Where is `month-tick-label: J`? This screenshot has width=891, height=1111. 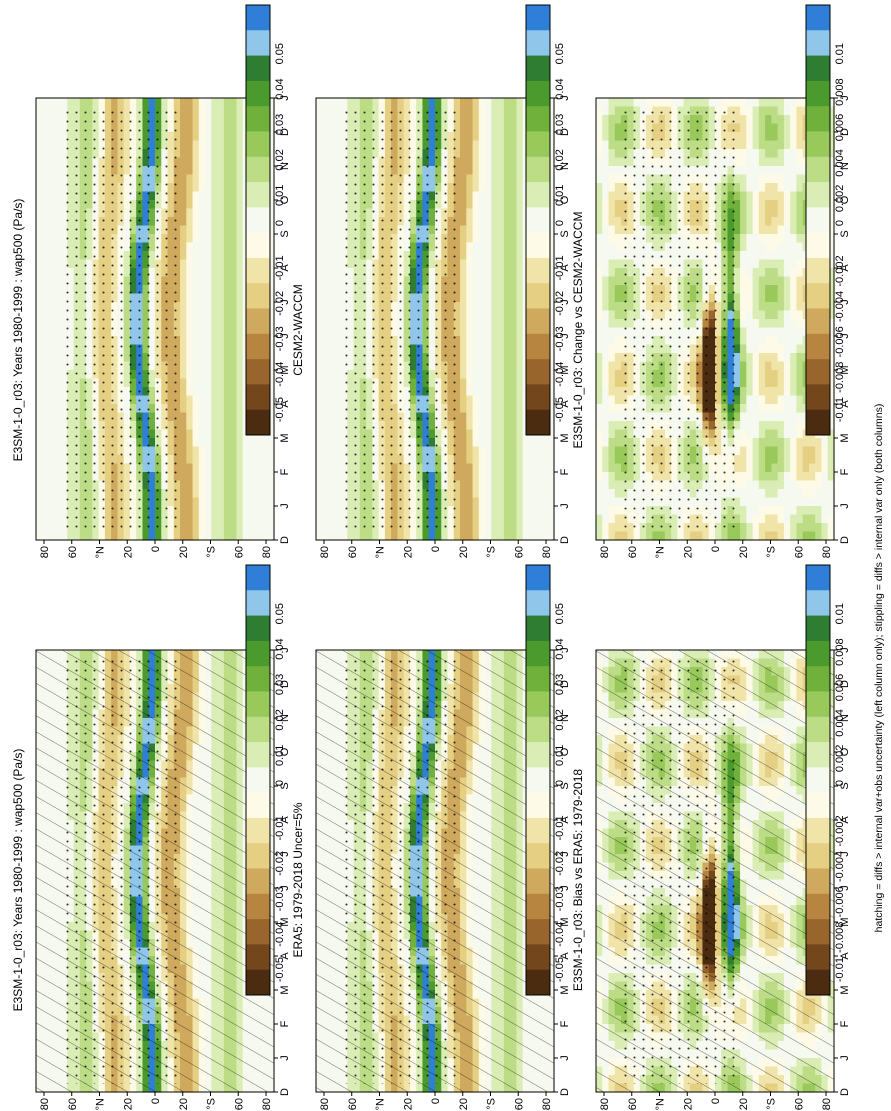 month-tick-label: J is located at coordinates (285, 1058).